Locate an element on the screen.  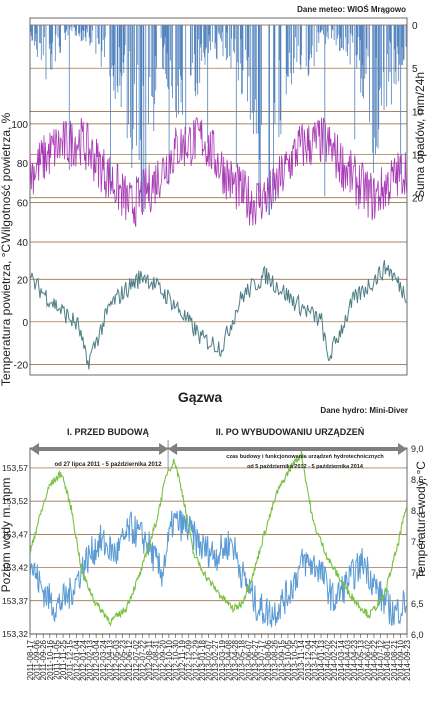
x-tick-label: 2013-03-19 is located at coordinates (222, 659).